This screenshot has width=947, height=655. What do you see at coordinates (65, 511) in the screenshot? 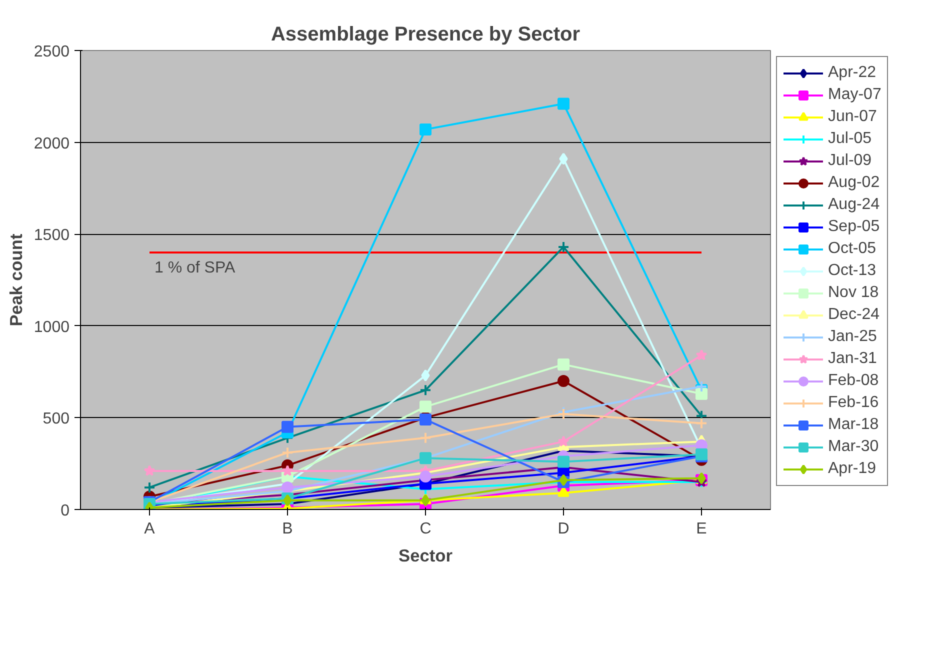
I see `y-tick-label: 0` at bounding box center [65, 511].